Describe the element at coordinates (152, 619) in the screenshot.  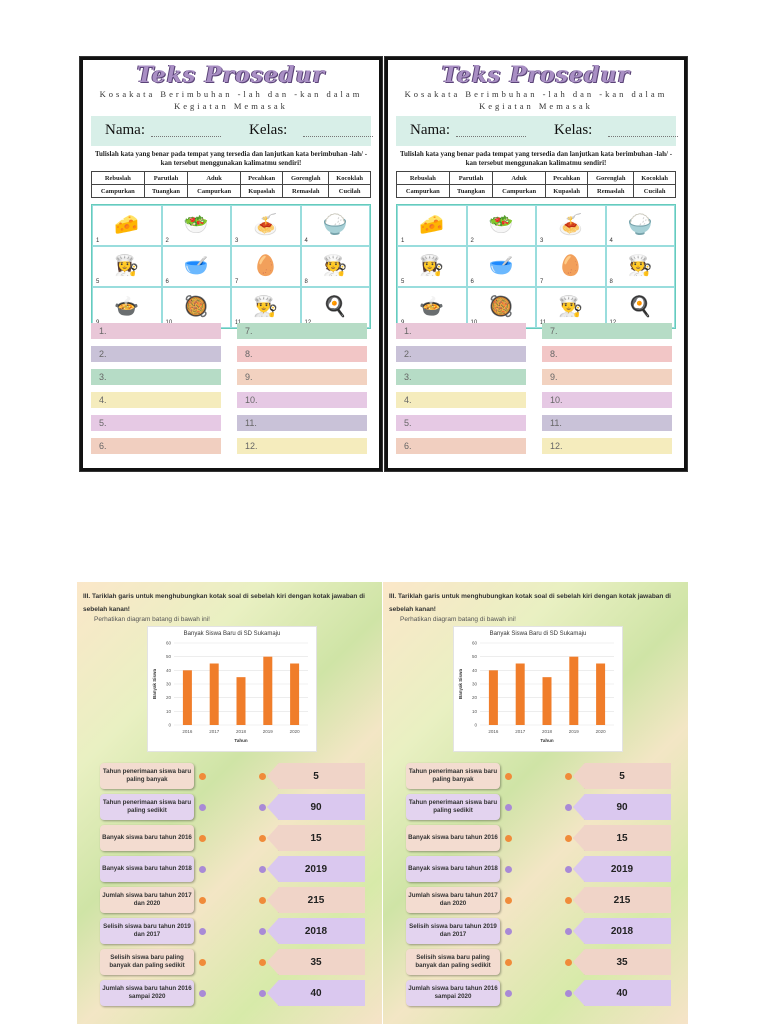
I see `chart-instruction: Perhatikan diagram batang di bawah ini!` at that location.